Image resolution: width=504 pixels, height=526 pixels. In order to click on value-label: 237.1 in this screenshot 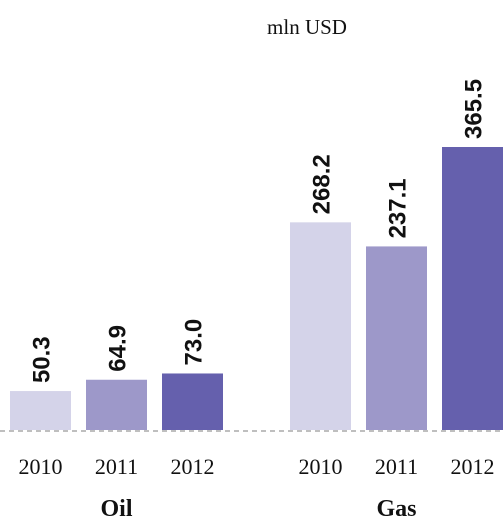, I will do `click(398, 208)`.